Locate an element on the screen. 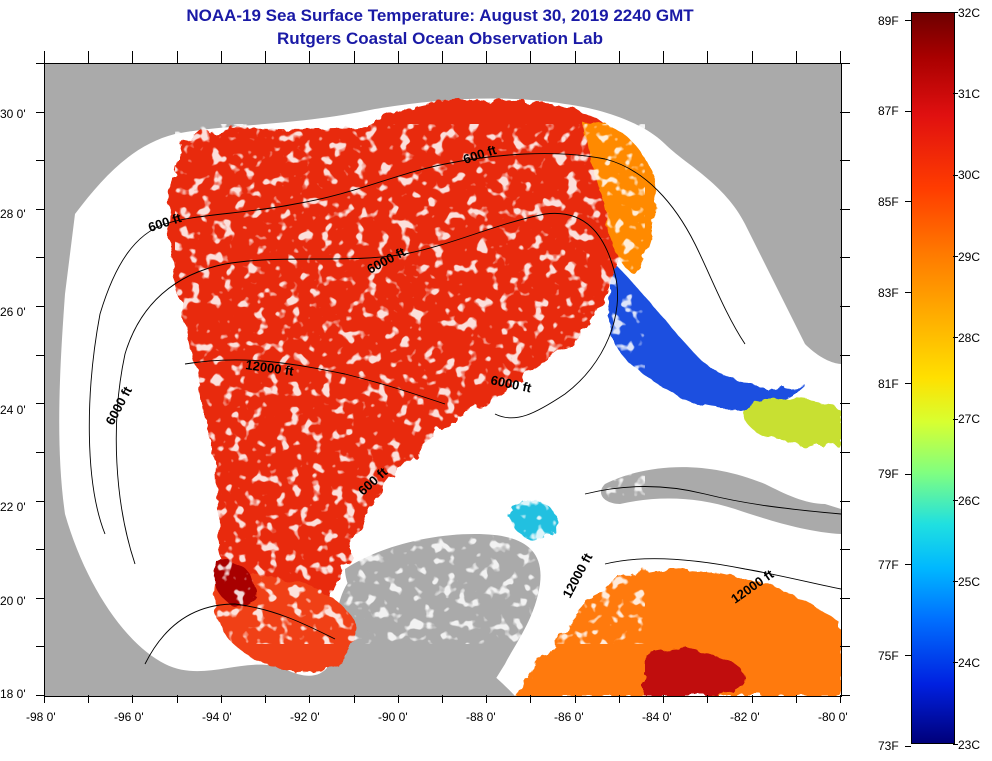 The height and width of the screenshot is (761, 992). colorbar-f-label: 85F is located at coordinates (888, 202).